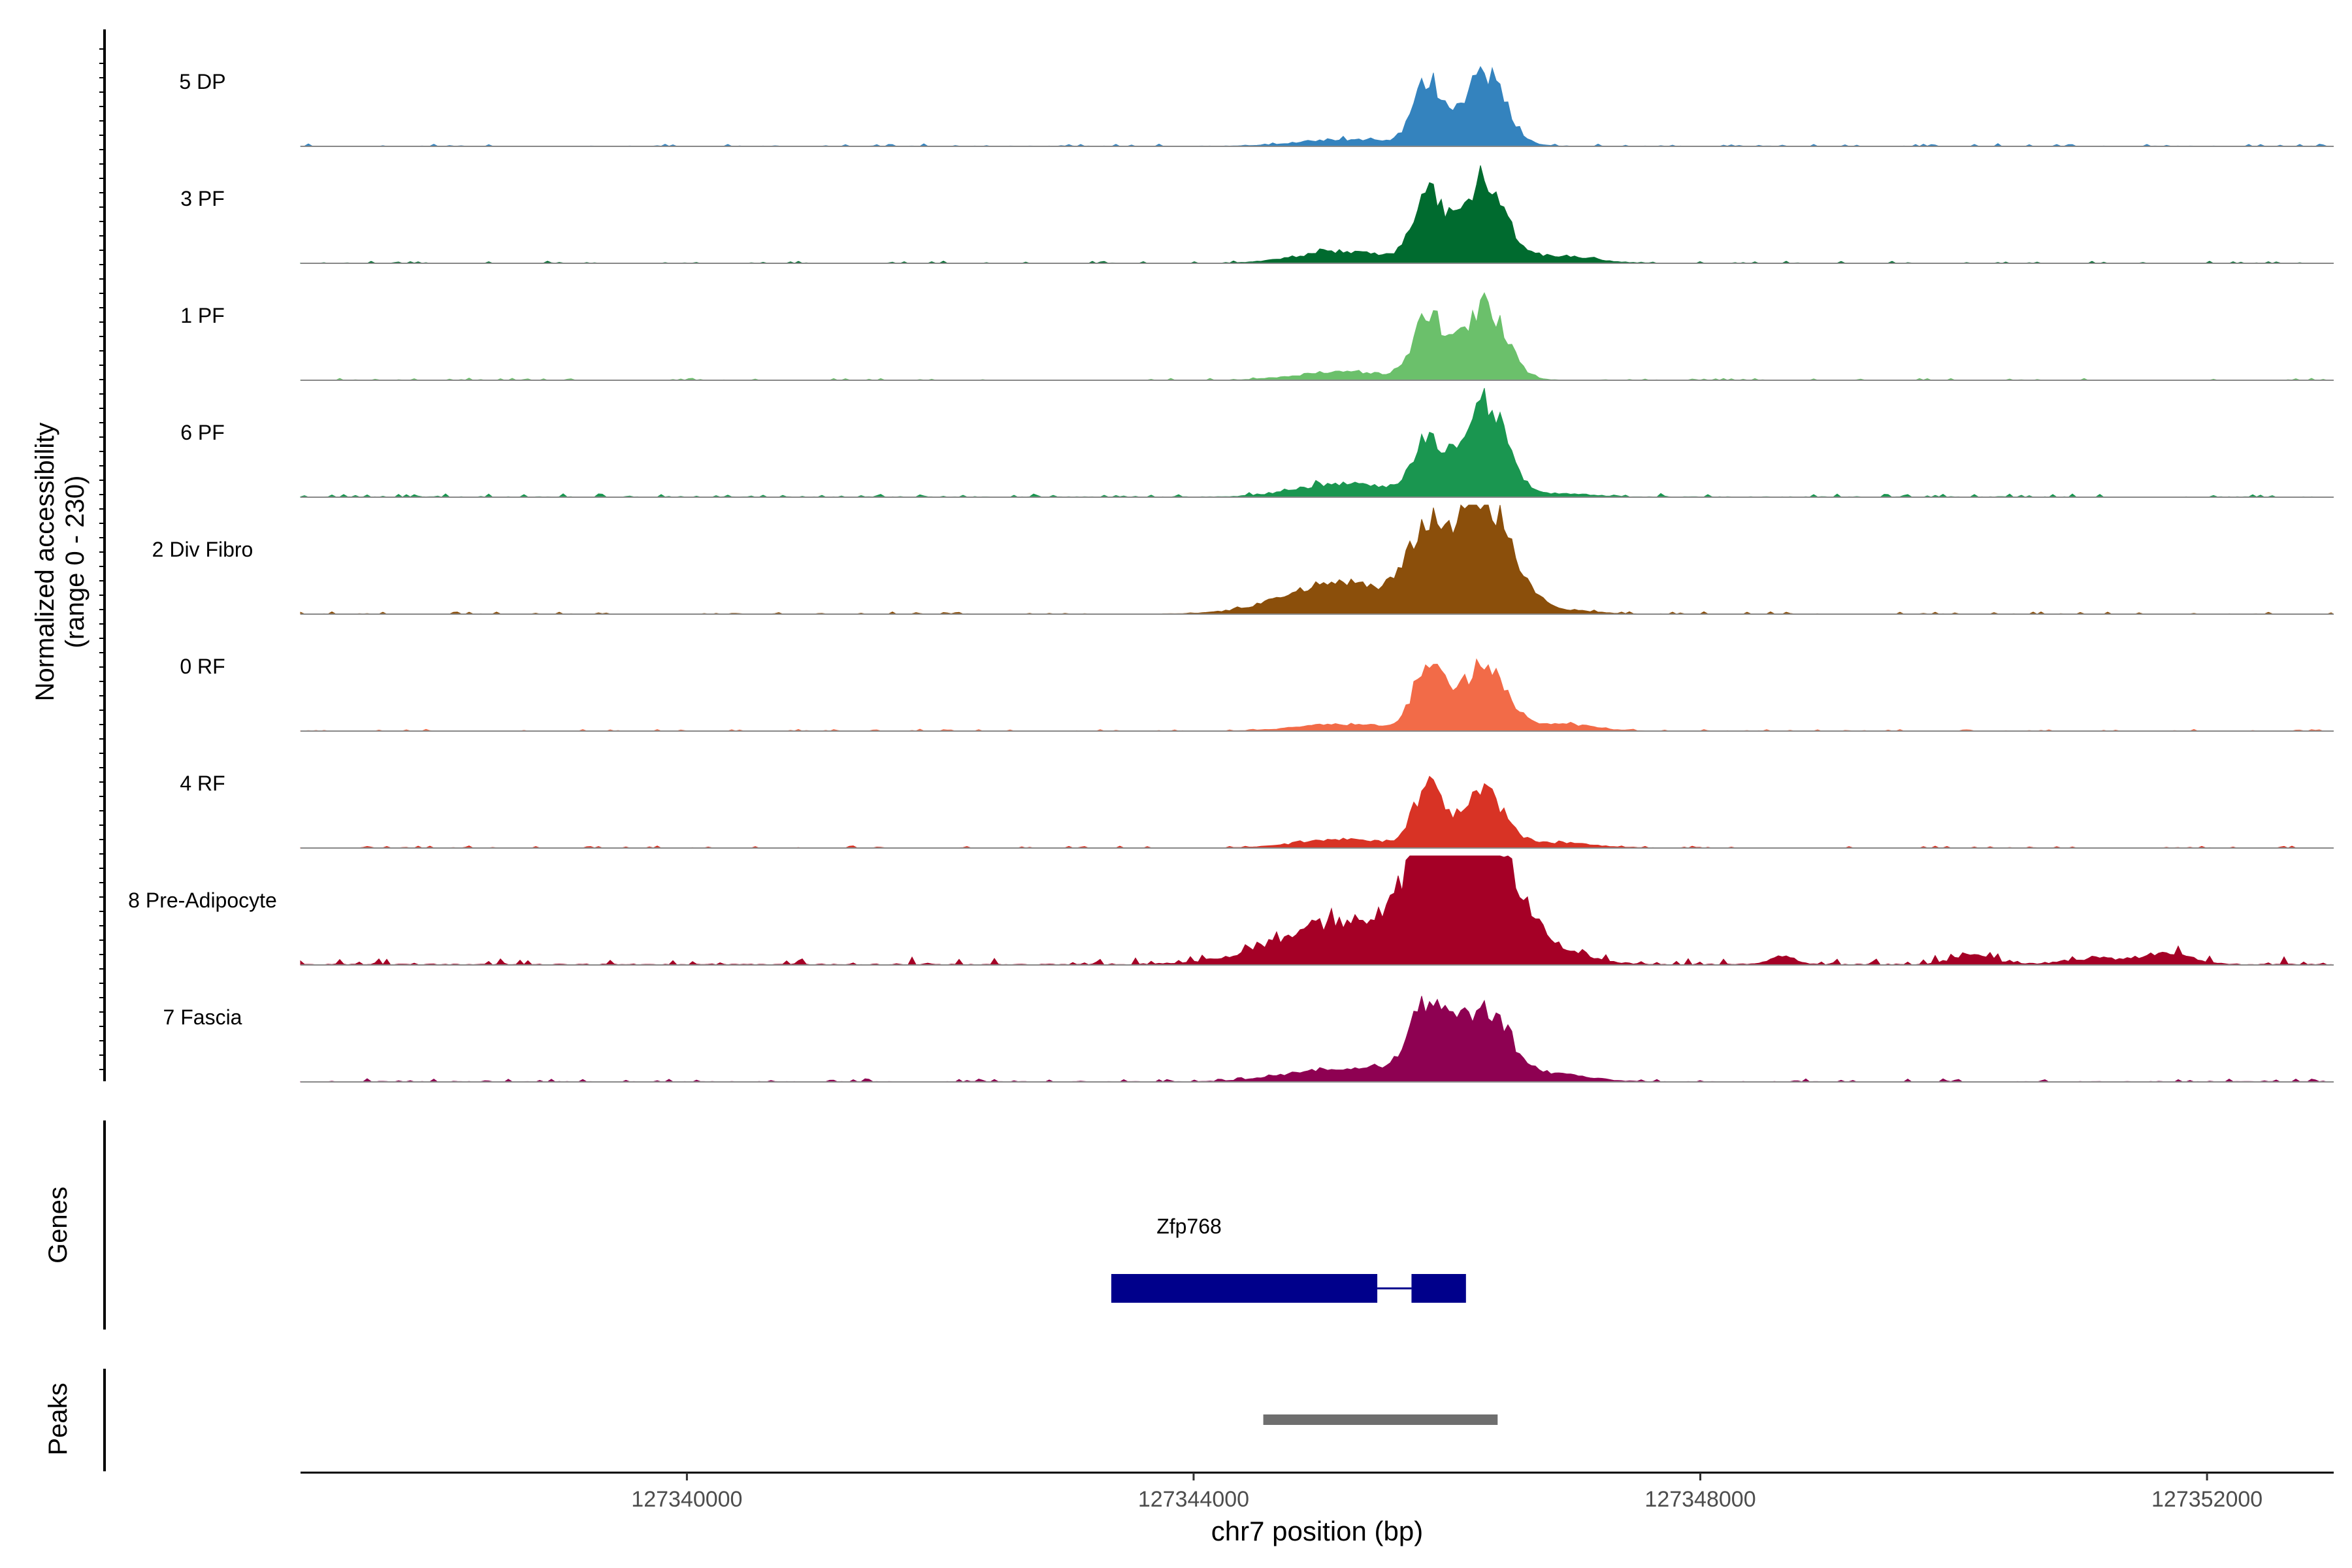 Image resolution: width=2352 pixels, height=1568 pixels. I want to click on track-8-pre-adipocyte: 8 Pre-Adipocyte, so click(1231, 910).